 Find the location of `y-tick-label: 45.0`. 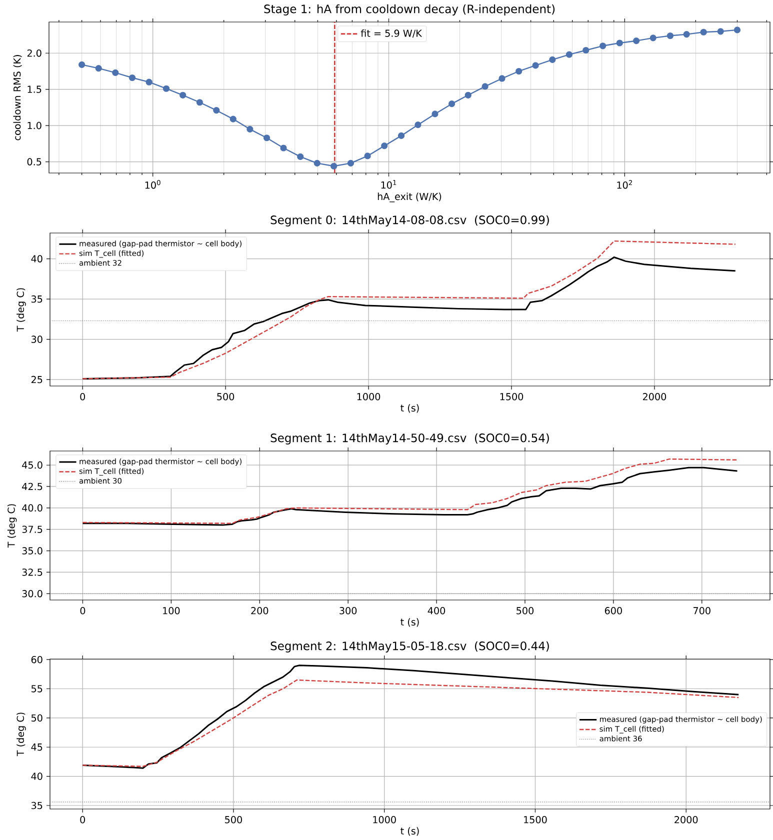

y-tick-label: 45.0 is located at coordinates (32, 465).